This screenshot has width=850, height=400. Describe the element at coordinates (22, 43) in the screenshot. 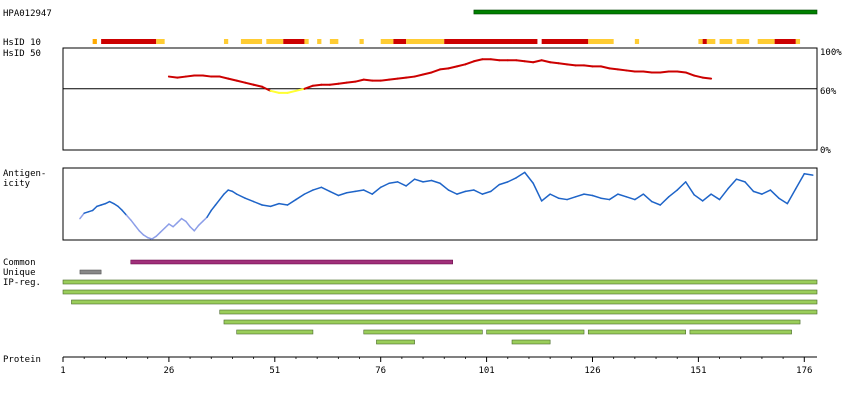

I see `hsid10-label: HsID 10` at that location.